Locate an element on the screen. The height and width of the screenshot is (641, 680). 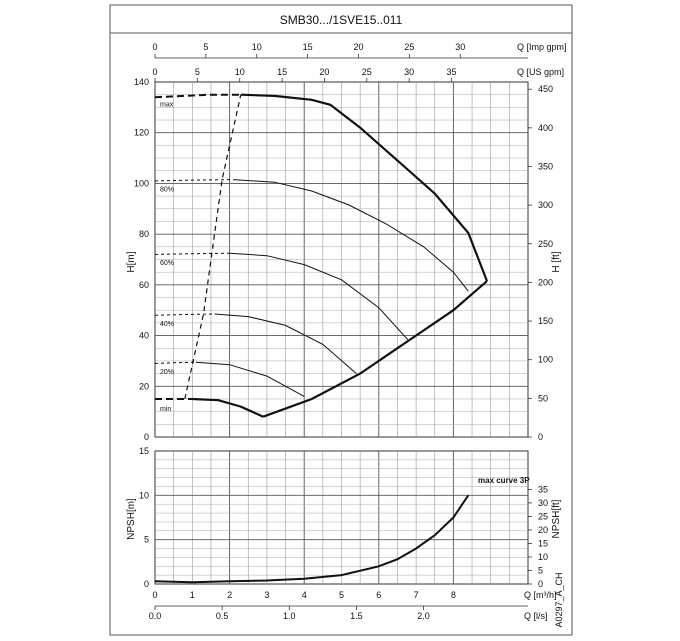
head-y-tick-label: 140 is located at coordinates (141, 82).